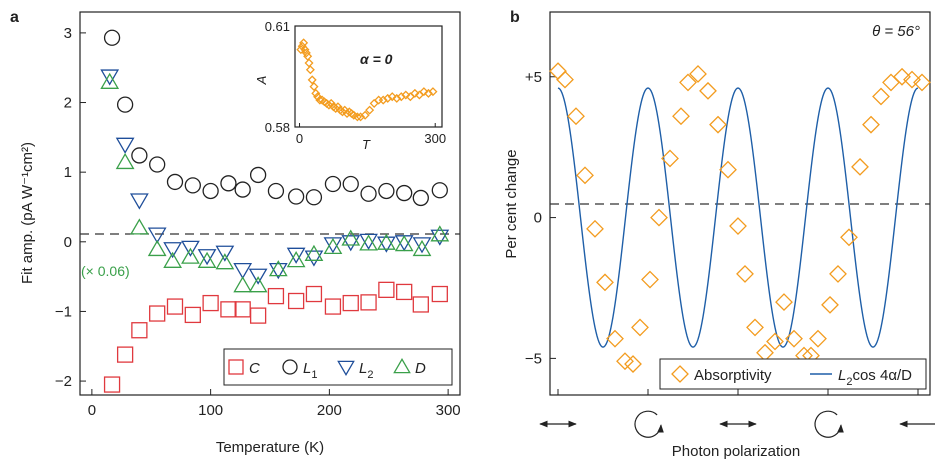 The height and width of the screenshot is (462, 937). I want to click on y-tick-label: 3, so click(68, 33).